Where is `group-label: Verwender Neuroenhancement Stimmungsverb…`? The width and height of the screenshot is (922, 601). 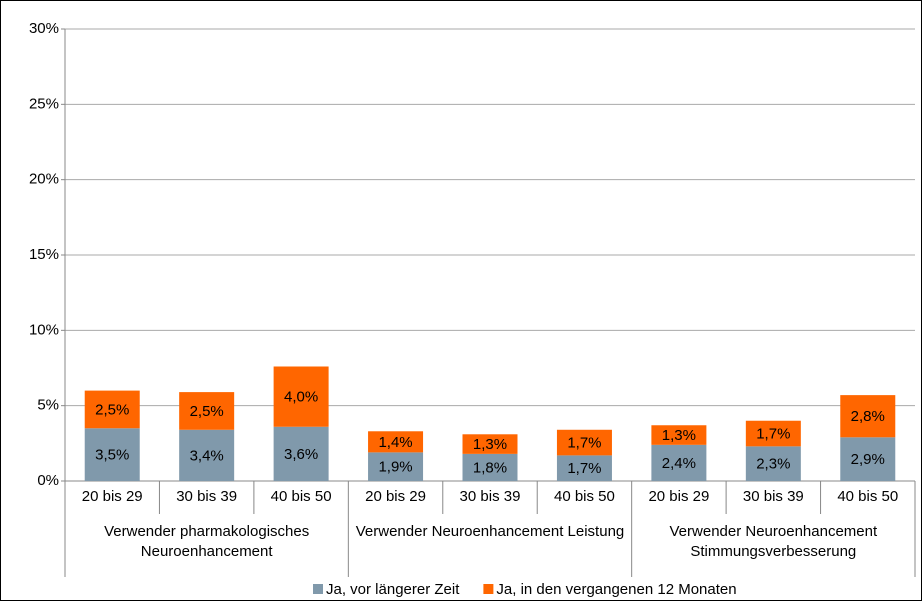
group-label: Verwender Neuroenhancement Stimmungsverb… is located at coordinates (773, 541).